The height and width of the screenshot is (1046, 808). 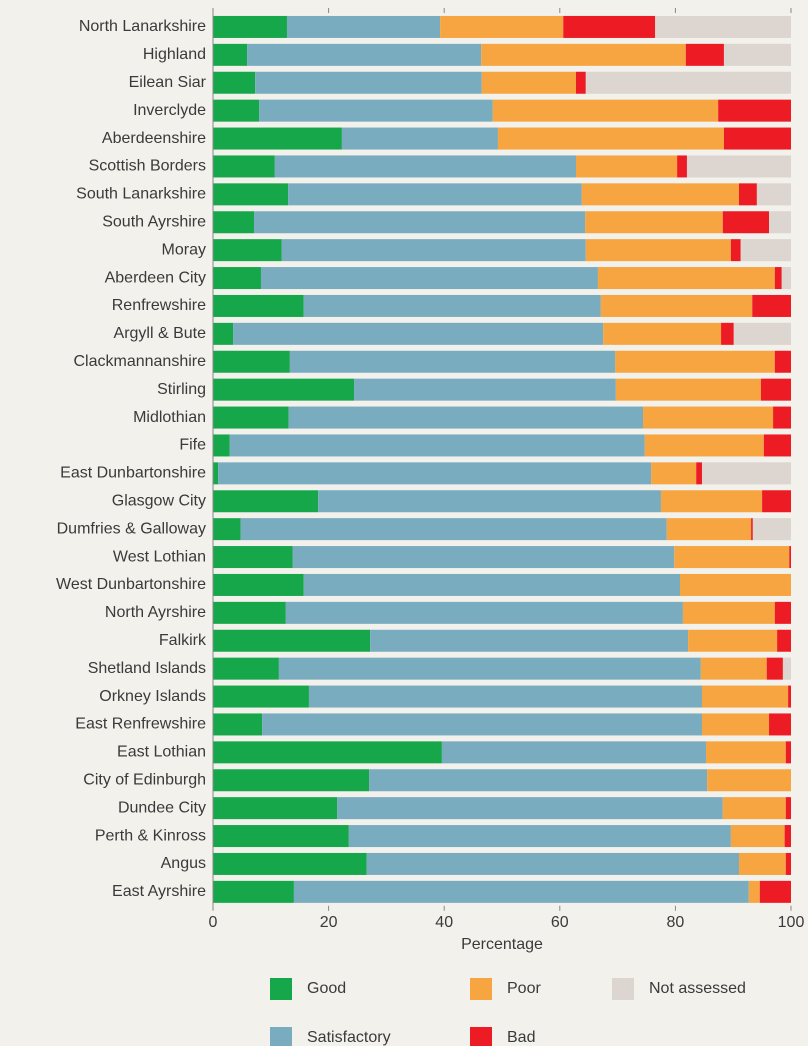 I want to click on y-tick-label: Inverclyde, so click(x=169, y=110).